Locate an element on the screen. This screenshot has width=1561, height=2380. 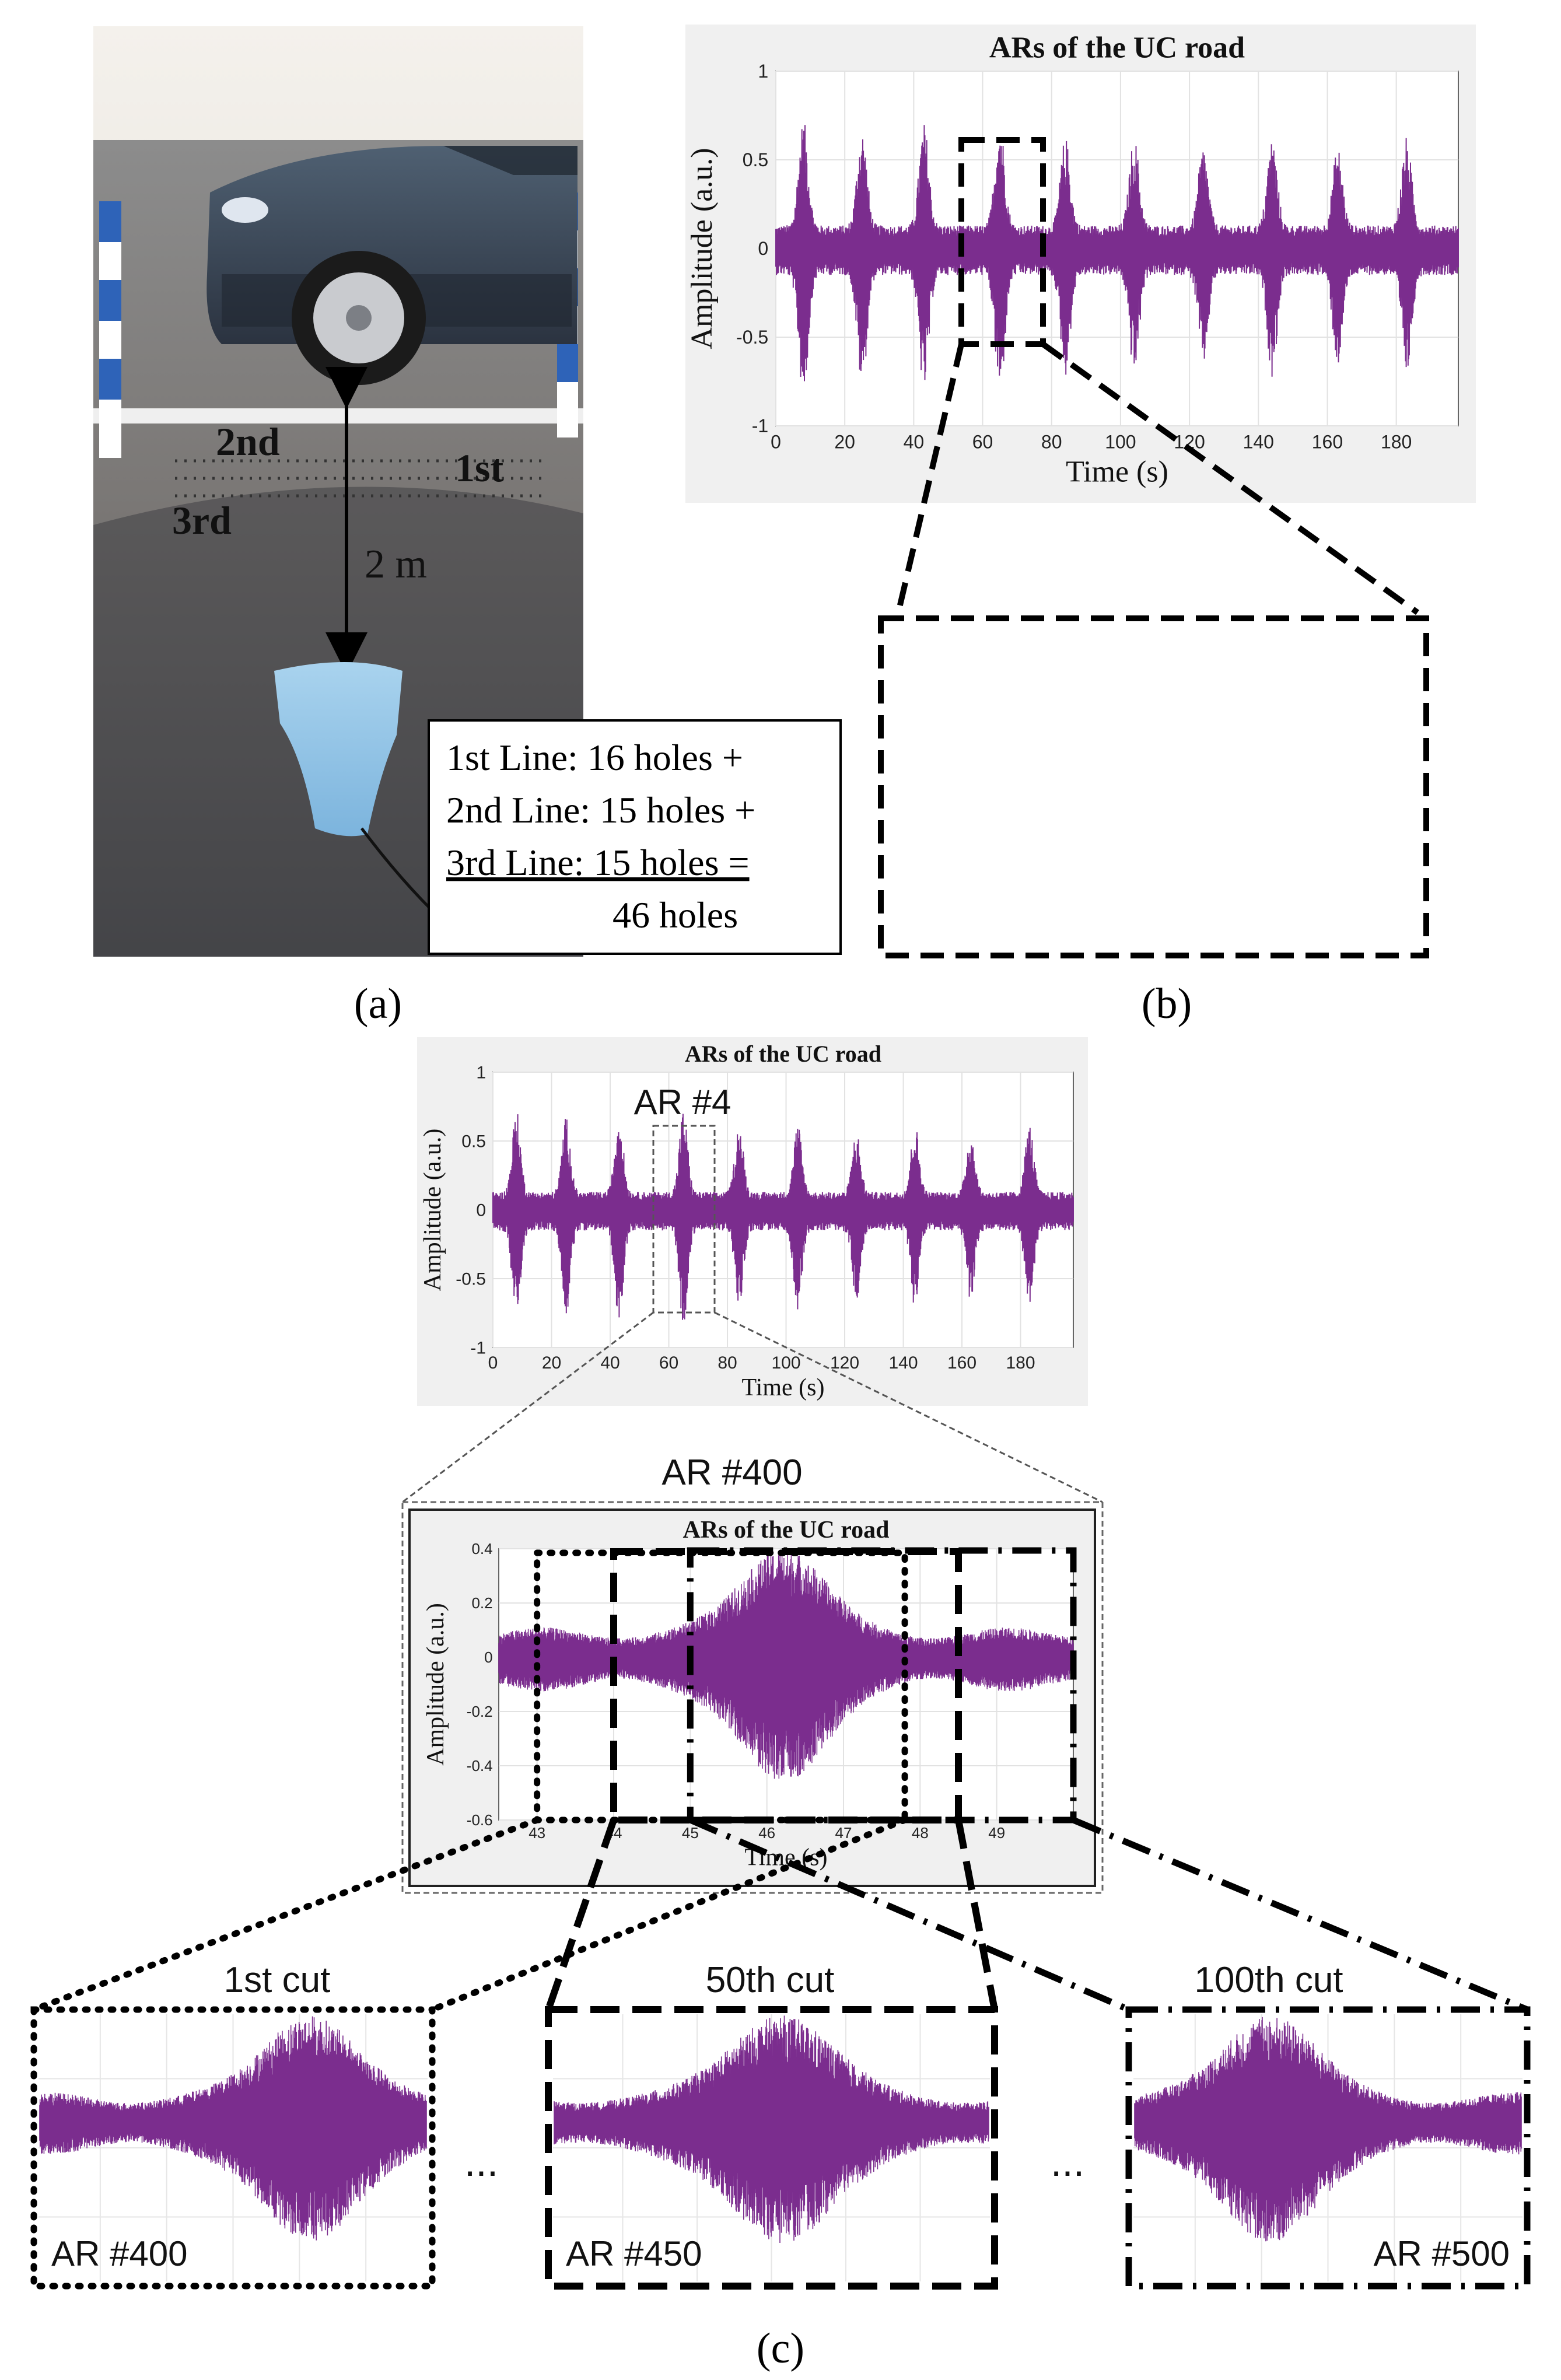
y-tick-label: 0.4 is located at coordinates (481, 1549).